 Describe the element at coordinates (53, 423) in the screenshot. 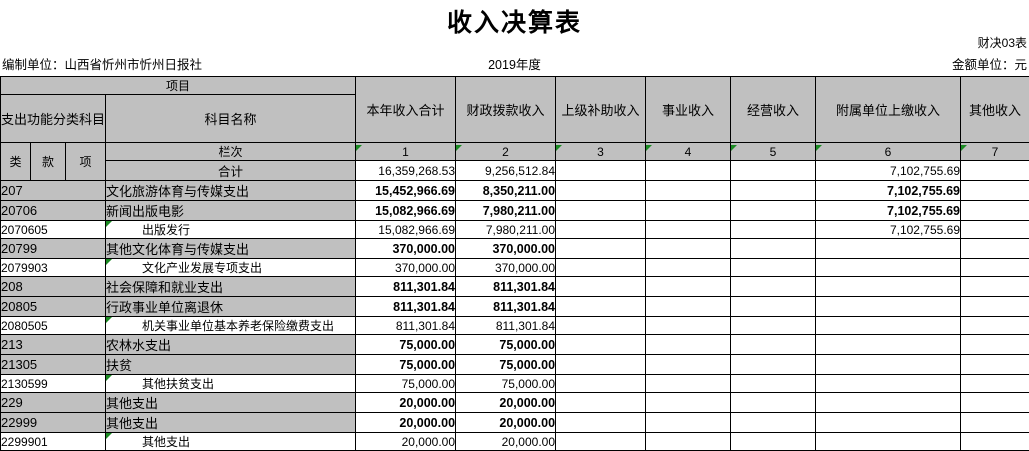

I see `row-code: 22999` at that location.